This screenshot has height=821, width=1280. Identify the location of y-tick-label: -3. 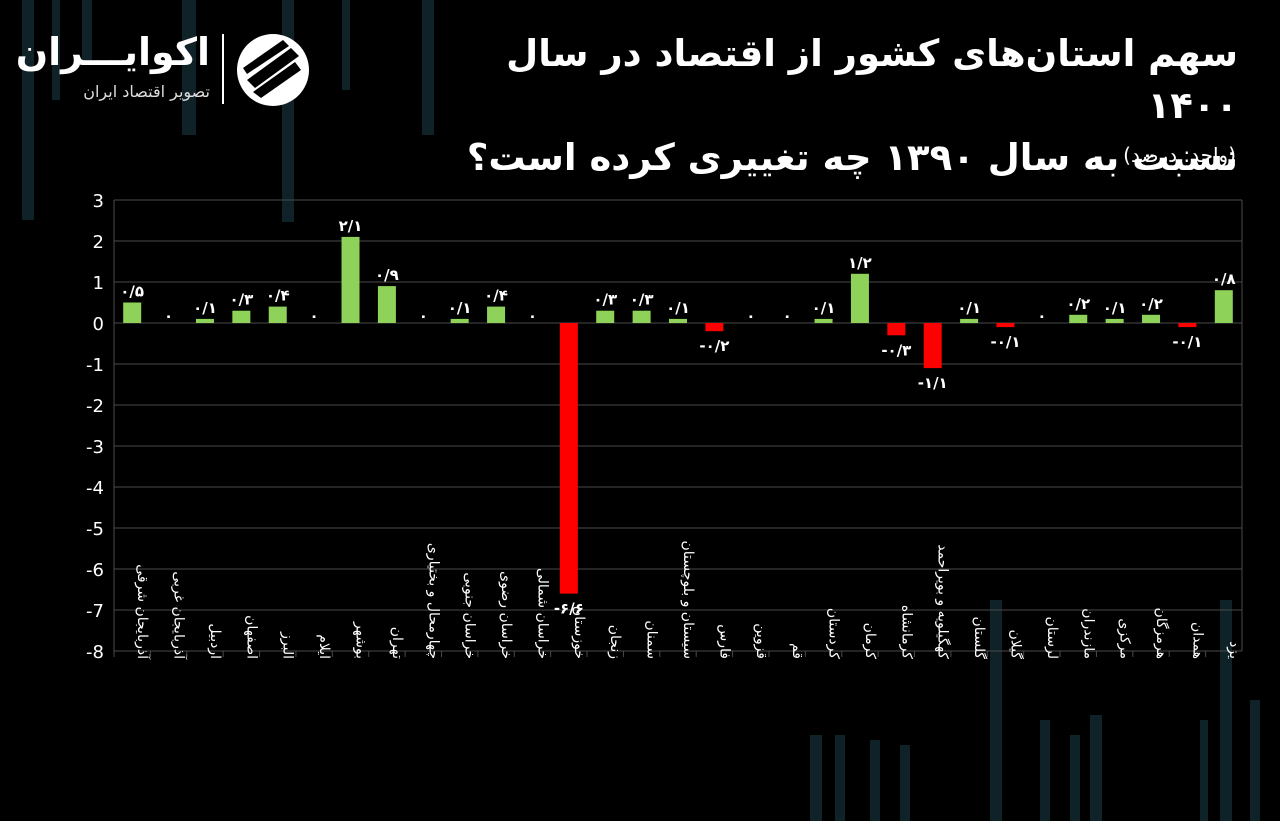
(95, 447).